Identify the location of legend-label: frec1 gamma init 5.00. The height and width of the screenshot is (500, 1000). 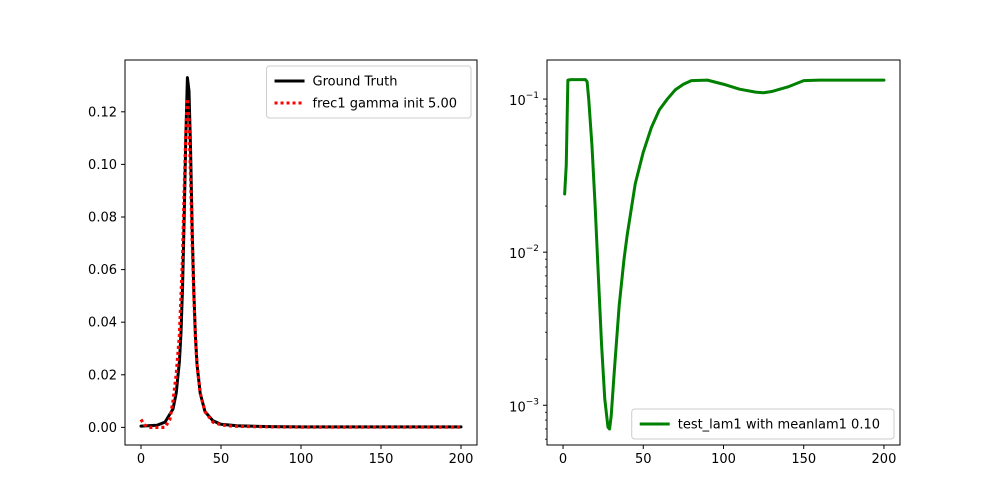
(385, 104).